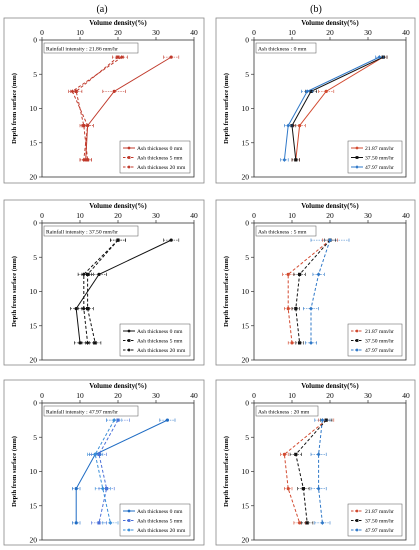  Describe the element at coordinates (316, 9) in the screenshot. I see `column-label-b: (b)` at that location.